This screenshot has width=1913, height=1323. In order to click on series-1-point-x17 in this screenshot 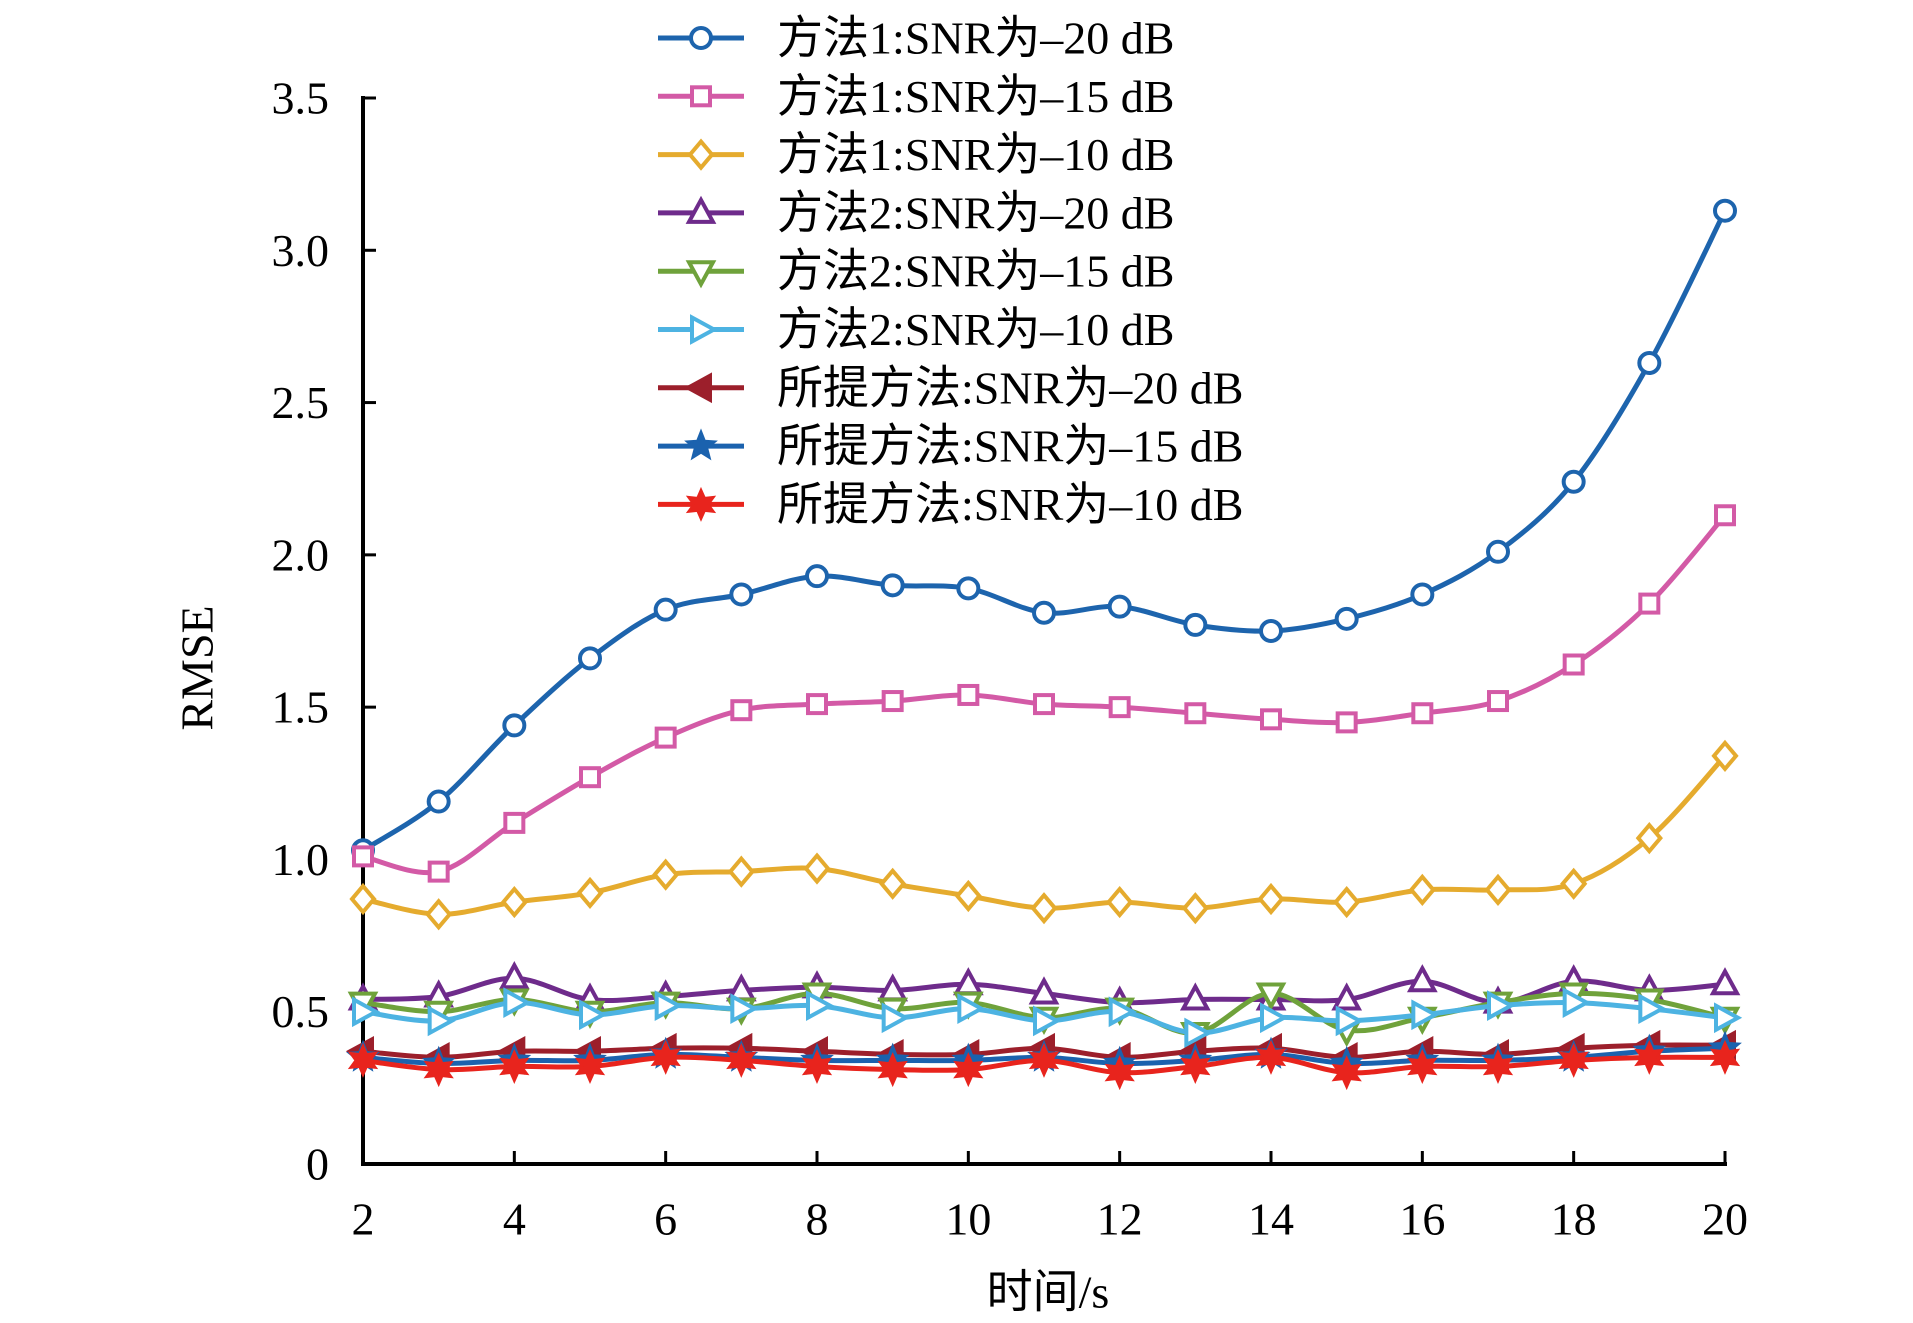, I will do `click(1498, 551)`.